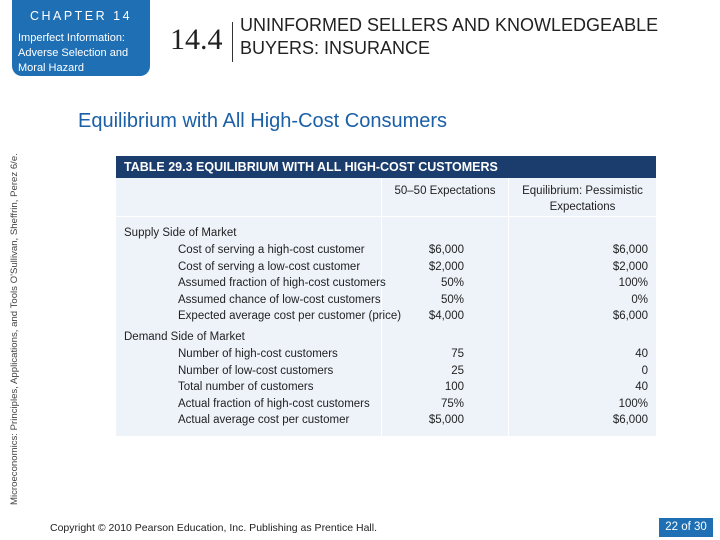 The width and height of the screenshot is (720, 540). What do you see at coordinates (386, 355) in the screenshot?
I see `table-row: Number of high-cost customers 75 40` at bounding box center [386, 355].